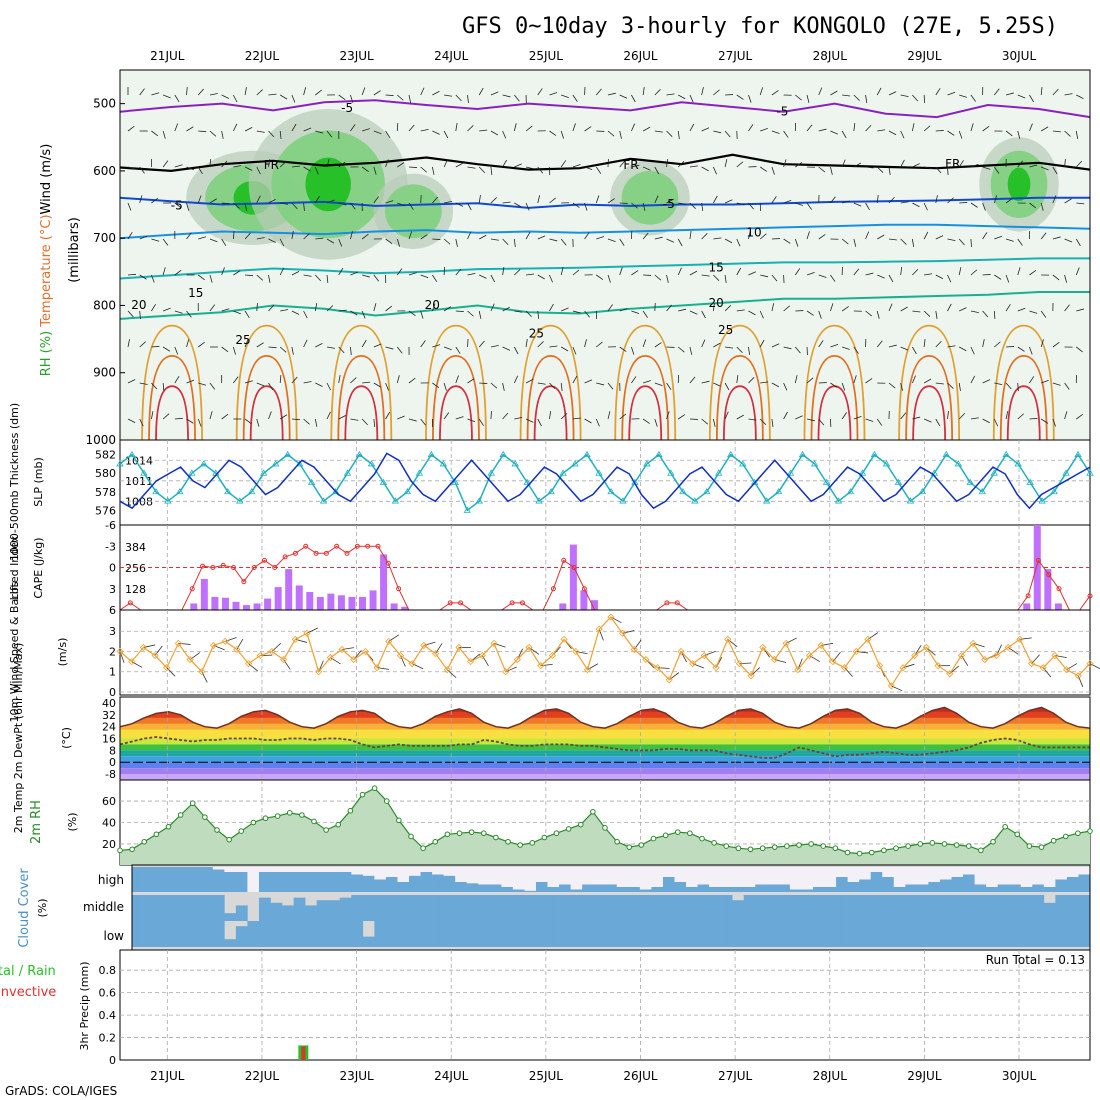 The width and height of the screenshot is (1100, 1100). Describe the element at coordinates (177, 206) in the screenshot. I see `isotherm-label: -5` at that location.